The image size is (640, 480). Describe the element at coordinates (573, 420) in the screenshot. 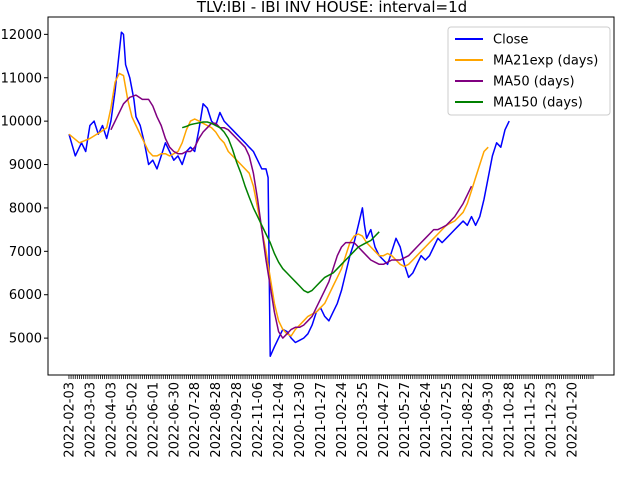

I see `x-tick-label: 2022-01-20` at that location.